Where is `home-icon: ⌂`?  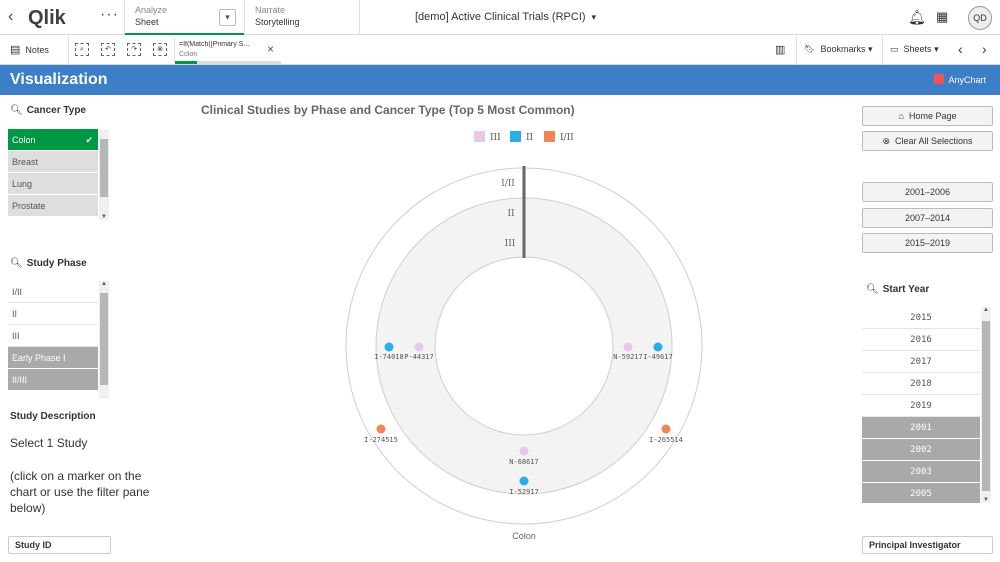
home-icon: ⌂ is located at coordinates (901, 116).